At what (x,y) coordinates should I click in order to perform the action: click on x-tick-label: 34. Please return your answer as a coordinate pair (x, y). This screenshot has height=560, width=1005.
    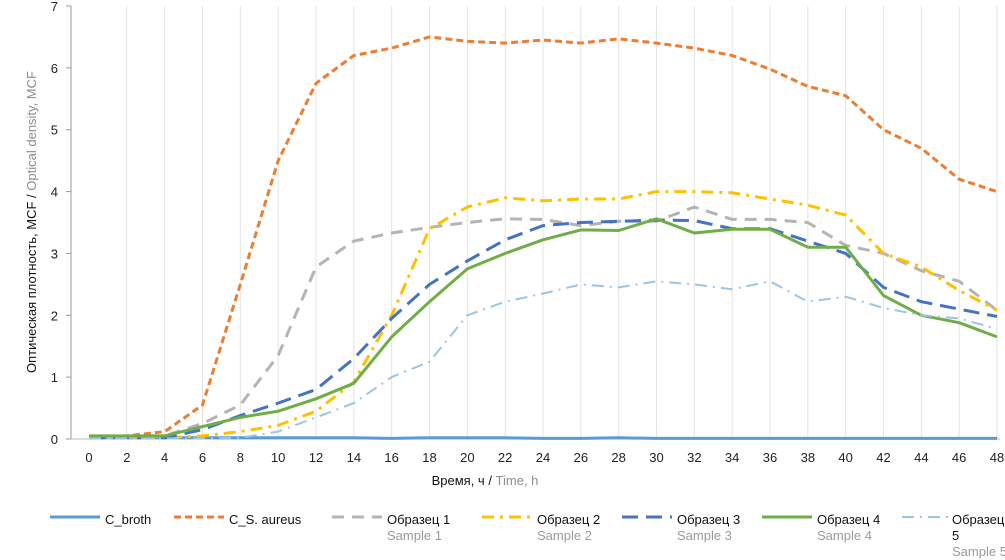
    Looking at the image, I should click on (732, 457).